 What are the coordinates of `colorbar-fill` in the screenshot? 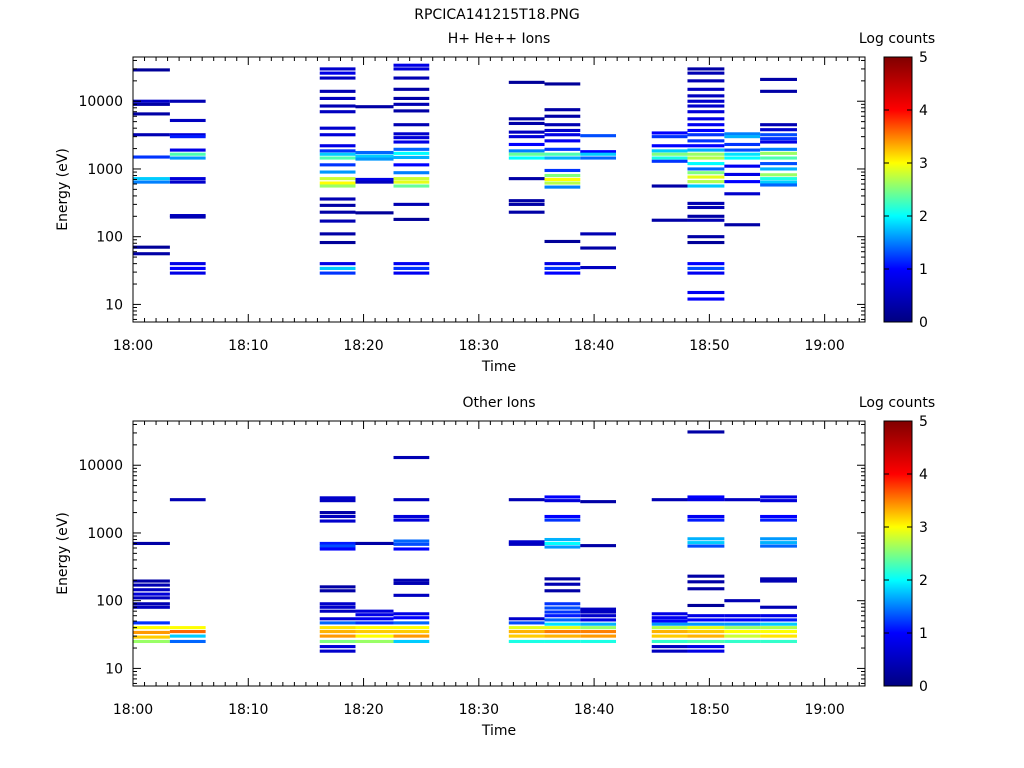 It's located at (898, 189).